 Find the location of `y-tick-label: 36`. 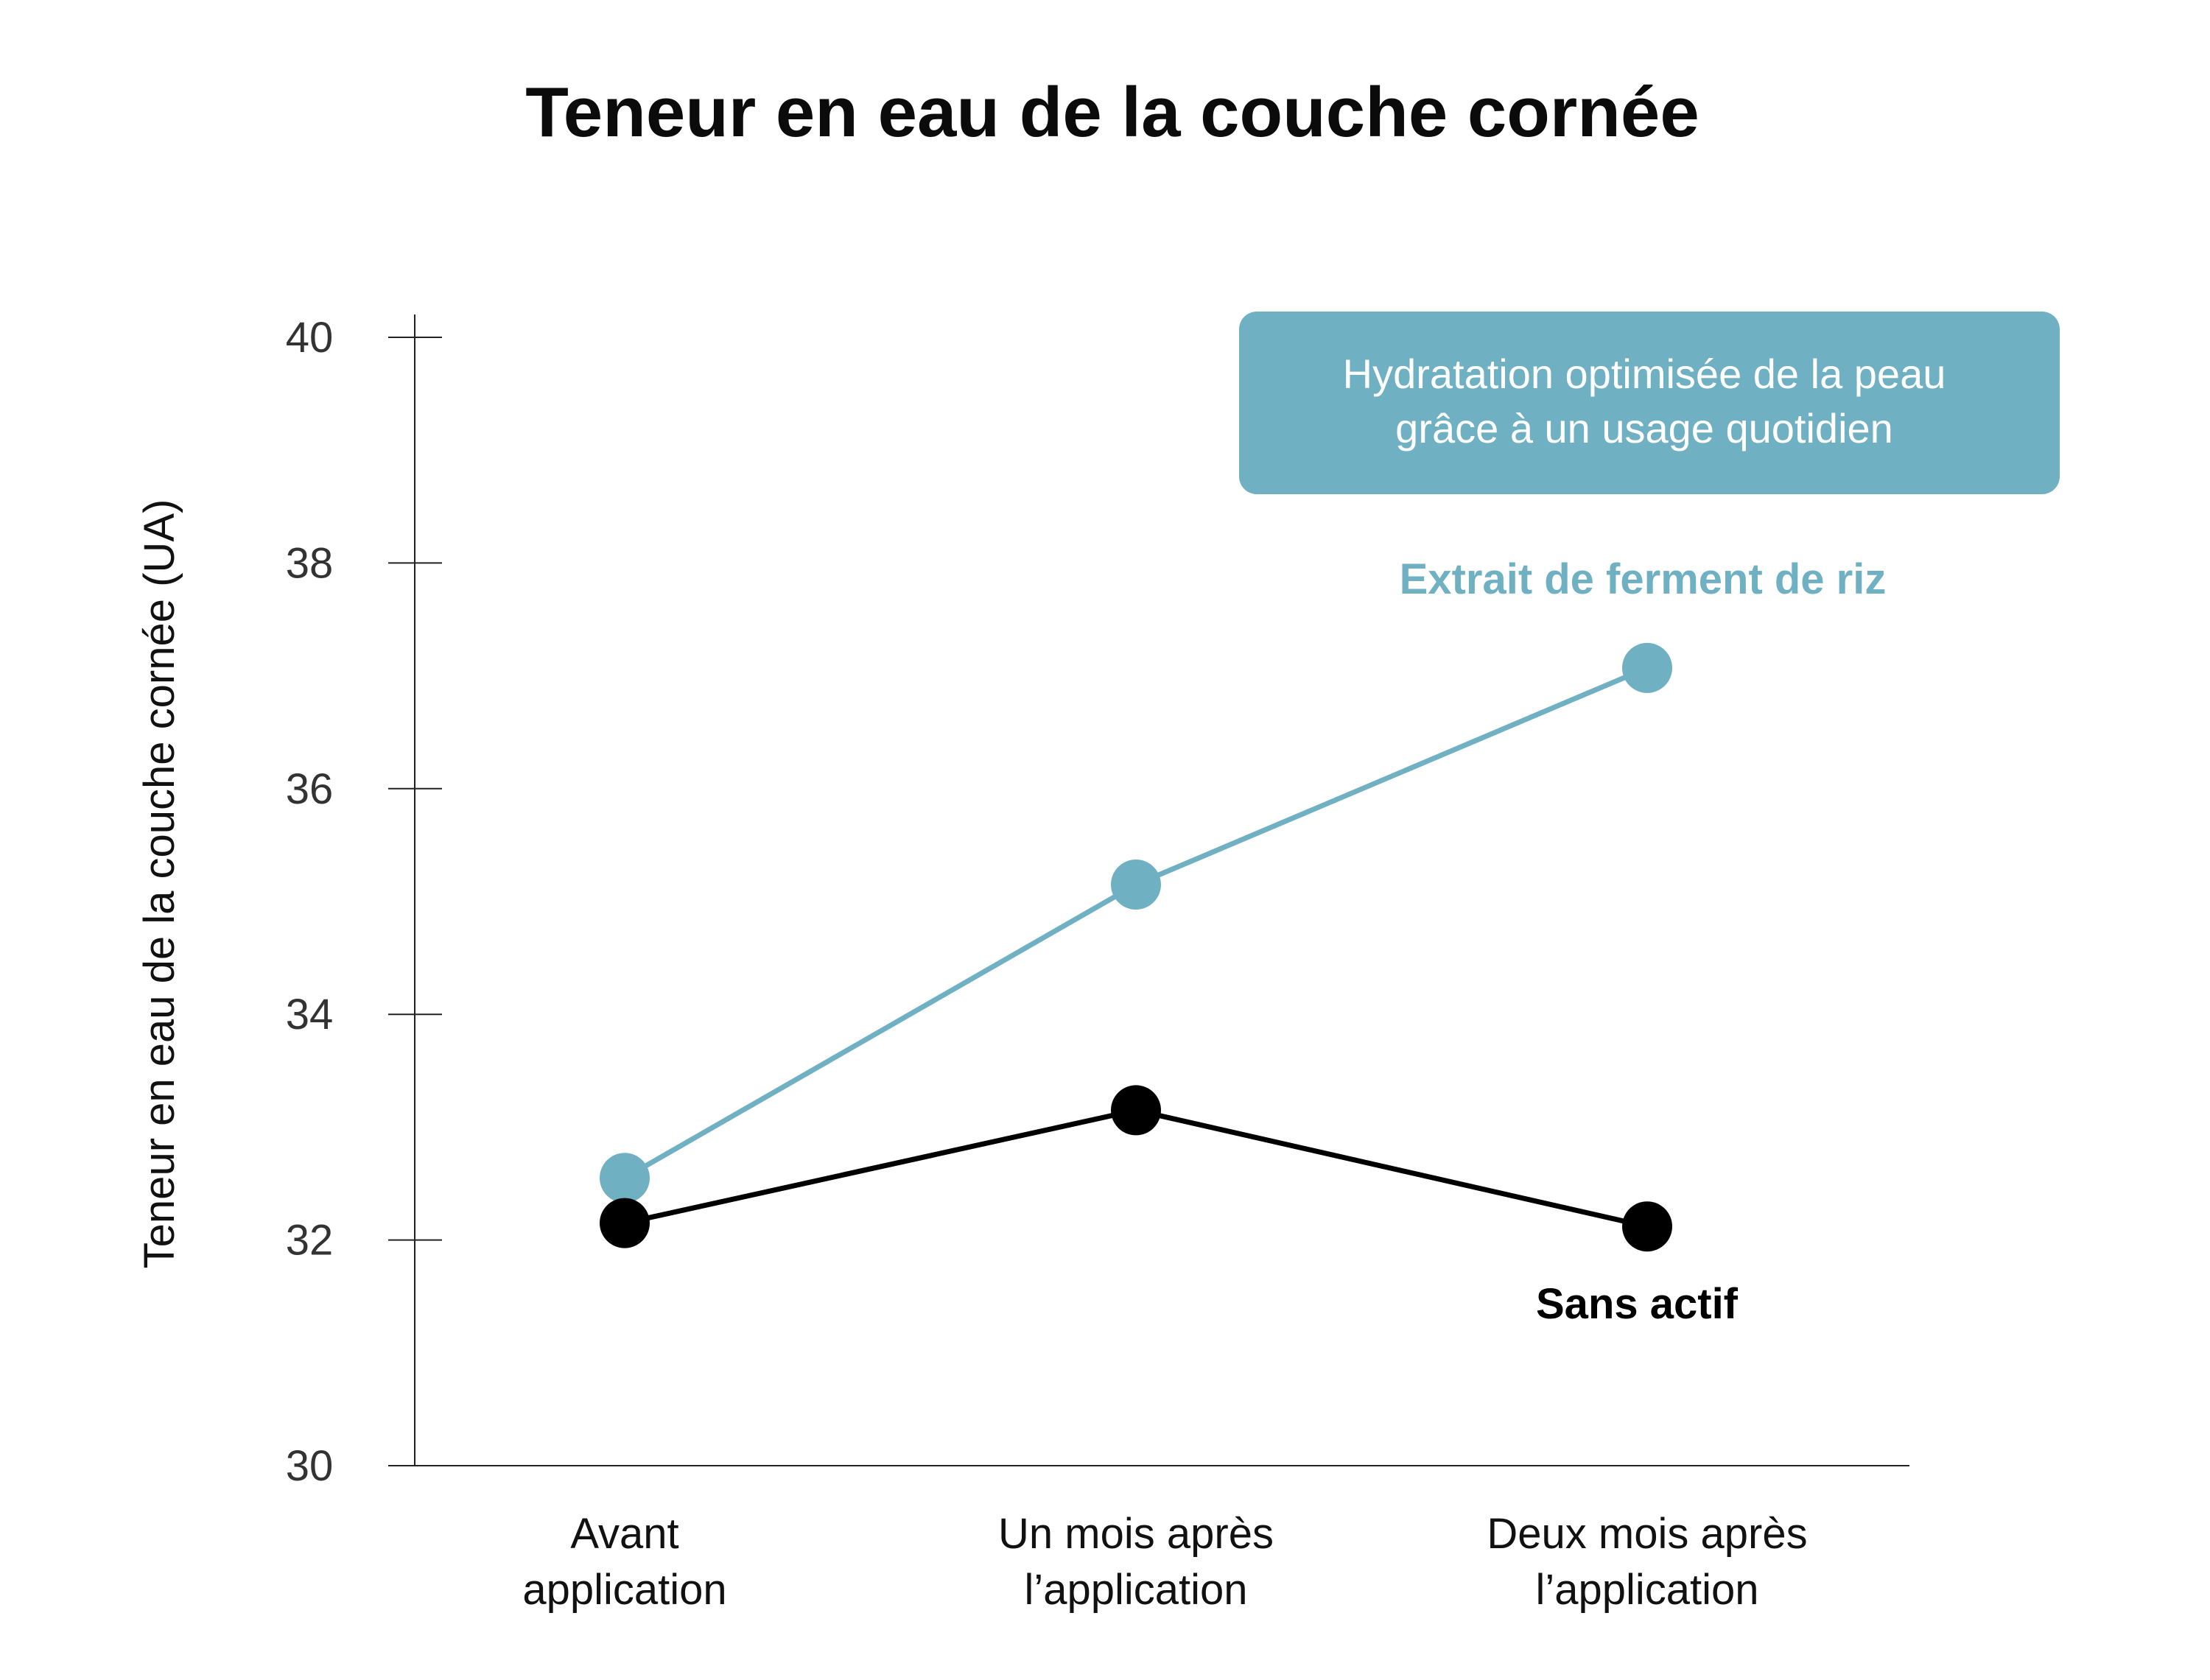

y-tick-label: 36 is located at coordinates (310, 789).